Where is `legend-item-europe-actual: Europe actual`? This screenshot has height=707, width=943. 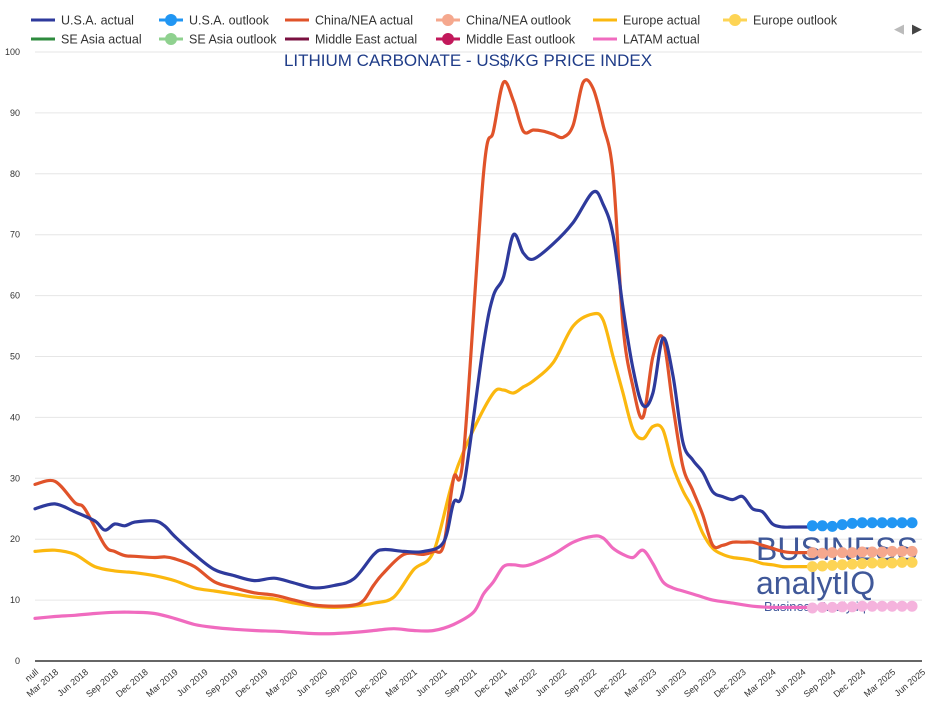 legend-item-europe-actual: Europe actual is located at coordinates (646, 21).